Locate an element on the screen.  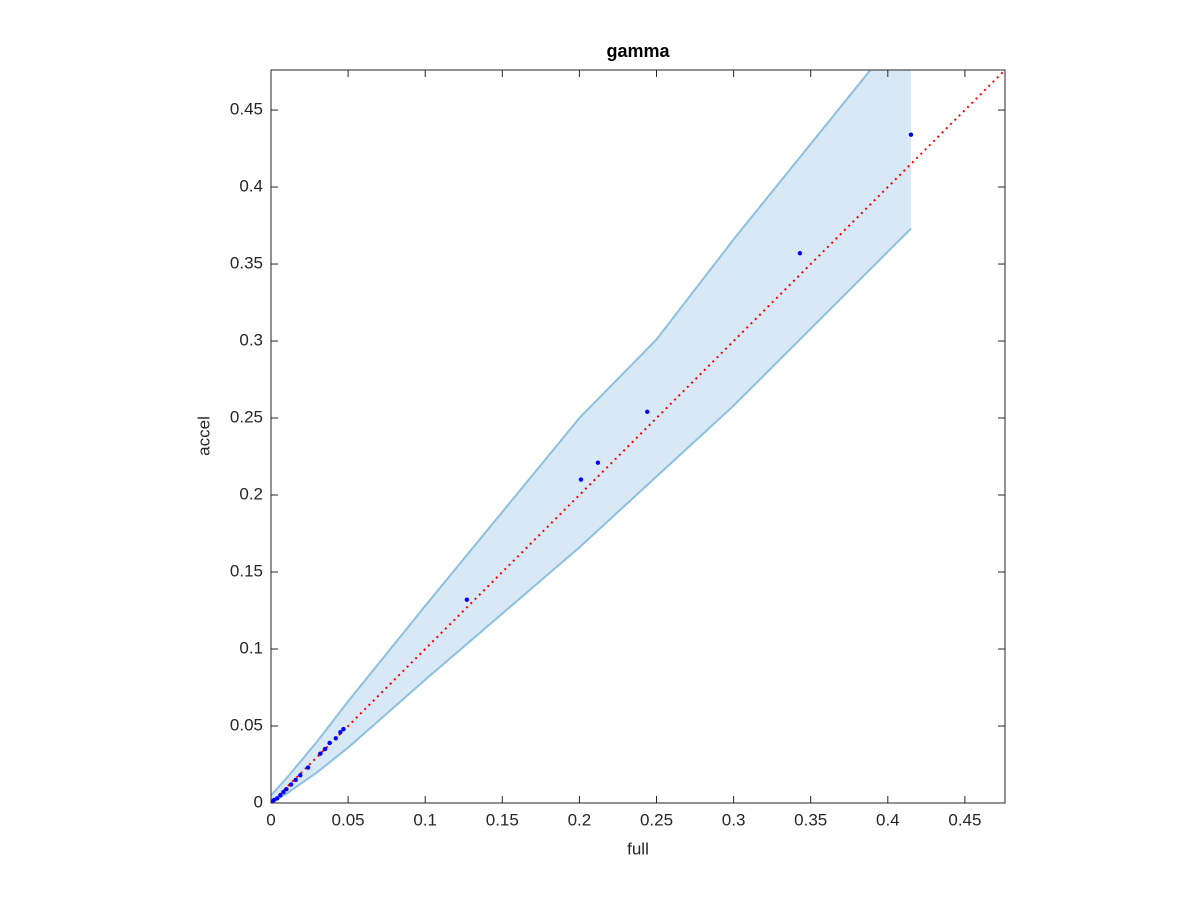
x-tick-label: 0.1 is located at coordinates (425, 819).